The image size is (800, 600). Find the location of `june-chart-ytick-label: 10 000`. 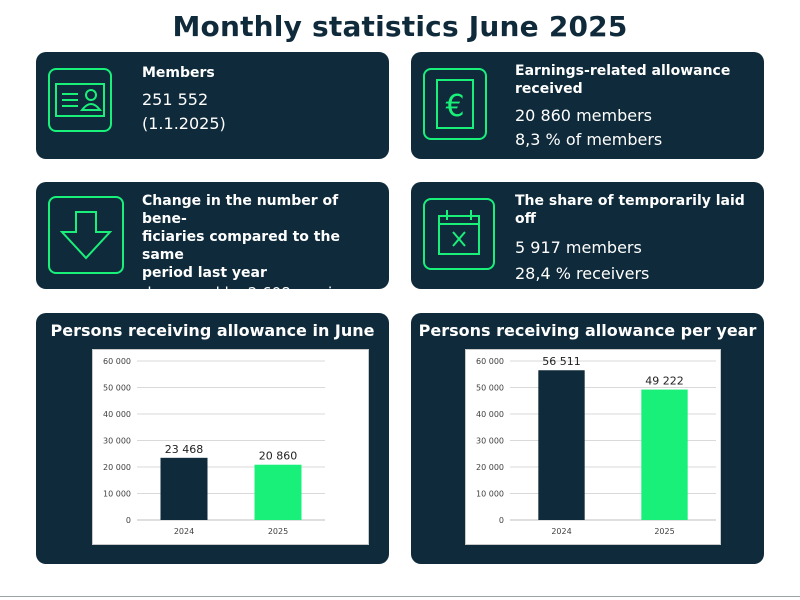

june-chart-ytick-label: 10 000 is located at coordinates (117, 494).